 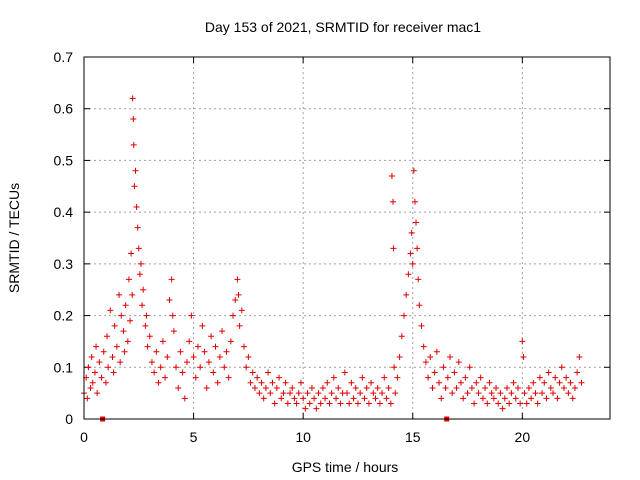 I want to click on x-tick-label: 20, so click(x=523, y=437).